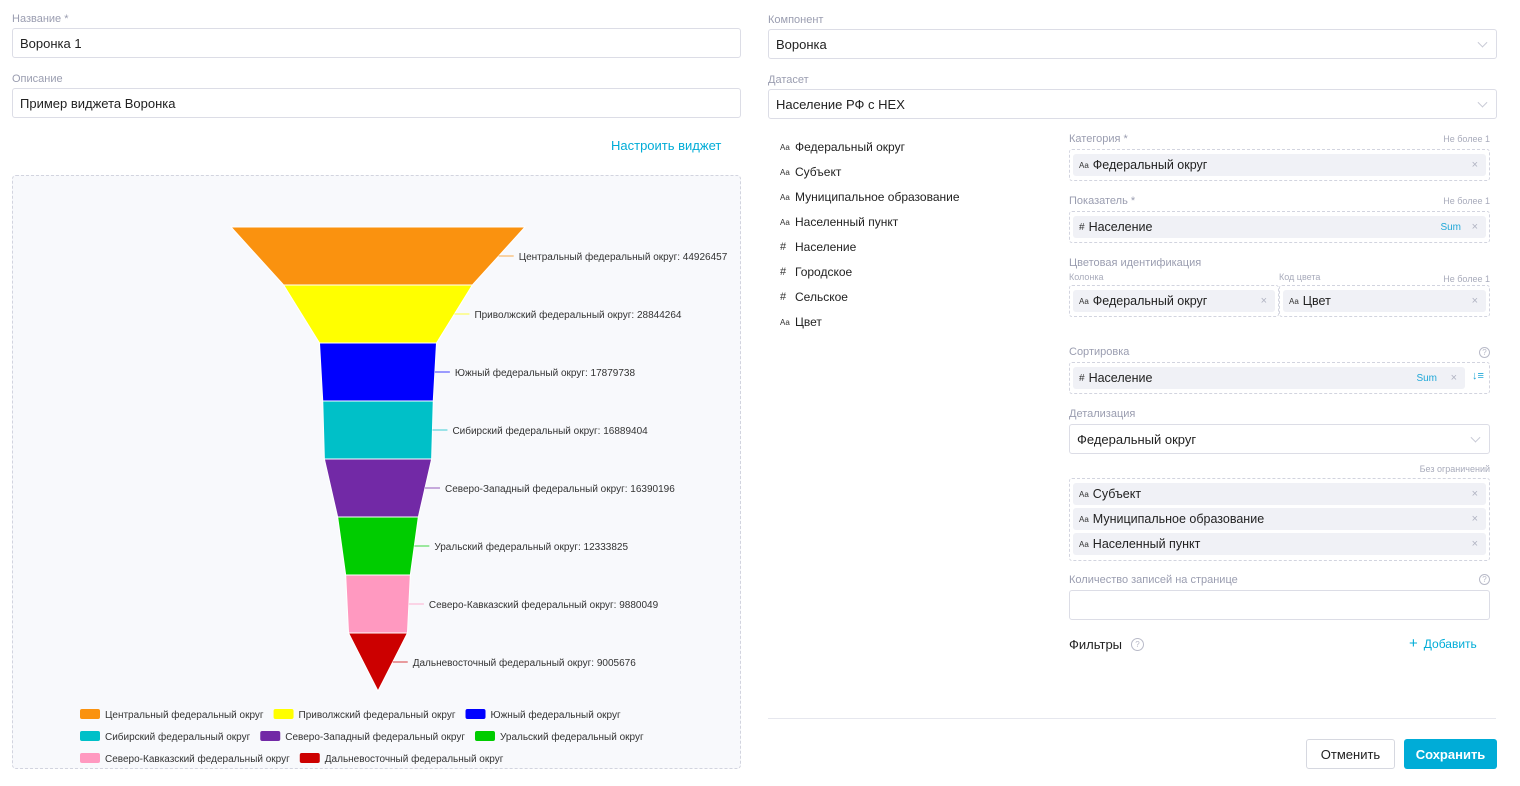  What do you see at coordinates (178, 737) in the screenshot?
I see `legend-item: Сибирский федеральный округ` at bounding box center [178, 737].